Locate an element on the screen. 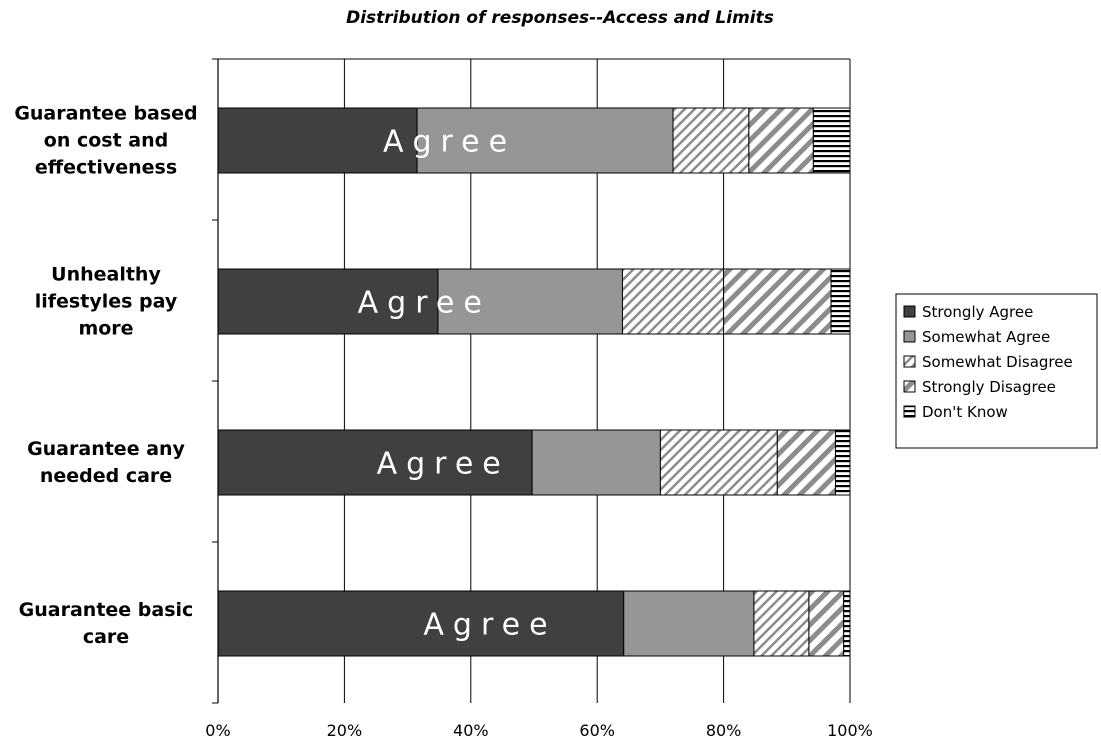 This screenshot has height=742, width=1101. legend-item: Somewhat Agree is located at coordinates (976, 337).